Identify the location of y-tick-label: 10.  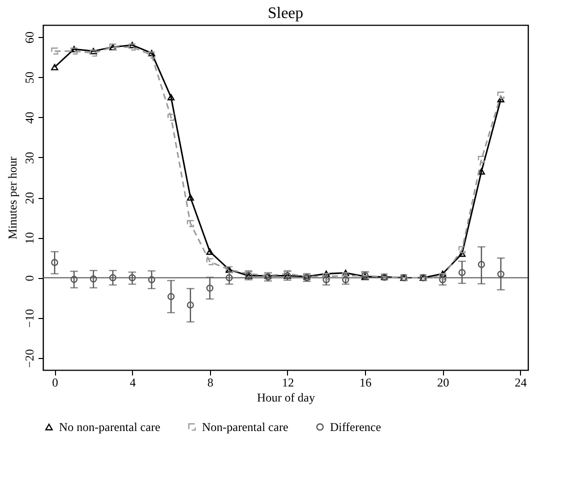
(29, 238).